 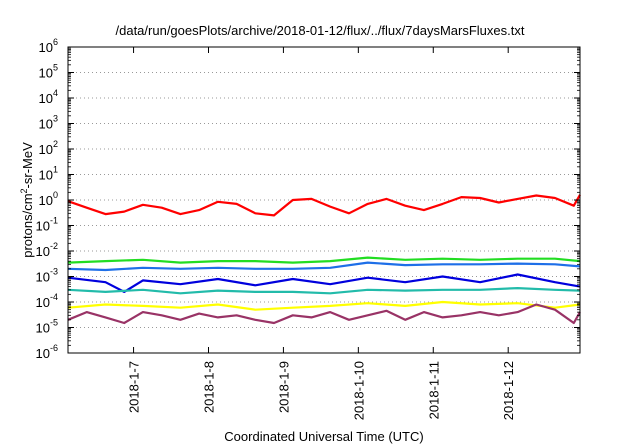 What do you see at coordinates (358, 390) in the screenshot?
I see `x-tick-label: 2018-1-10` at bounding box center [358, 390].